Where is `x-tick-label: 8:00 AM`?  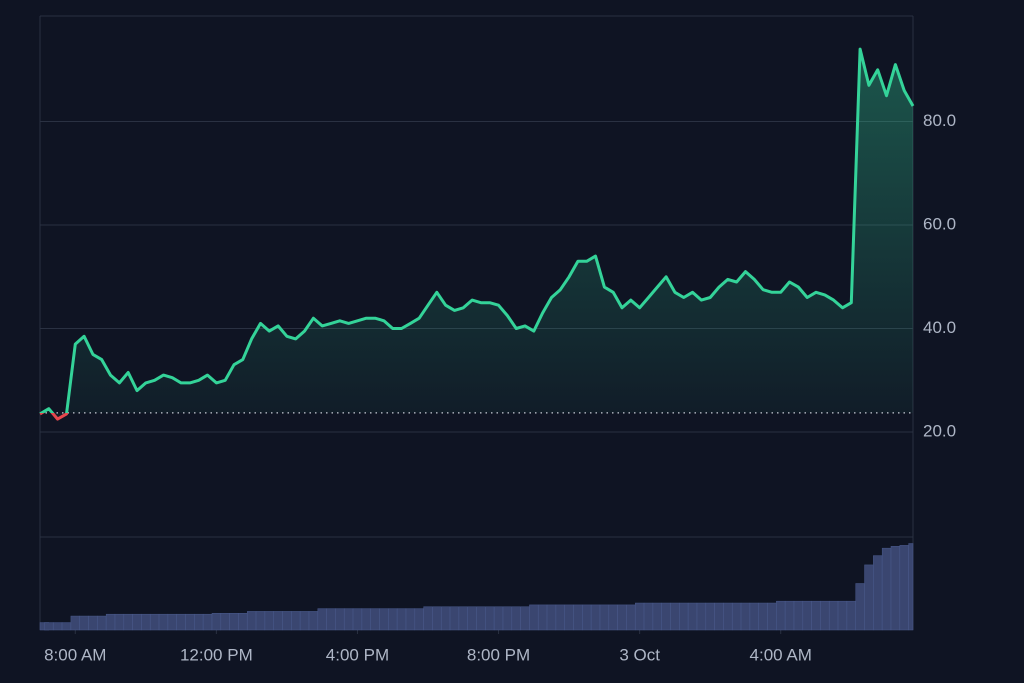
x-tick-label: 8:00 AM is located at coordinates (75, 654).